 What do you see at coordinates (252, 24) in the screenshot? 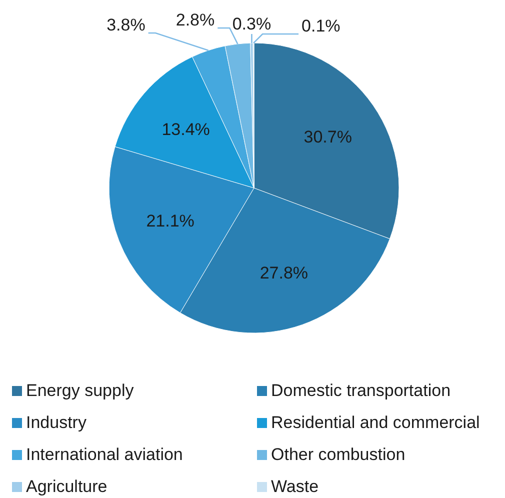
I see `data-label: 0.3%` at bounding box center [252, 24].